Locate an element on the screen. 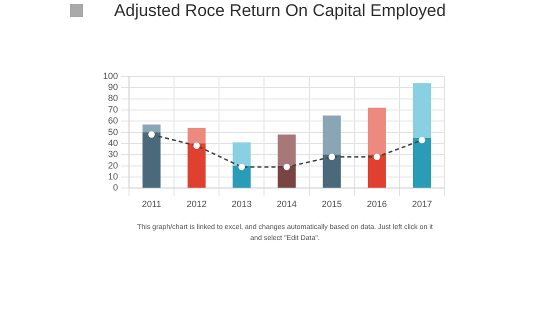 This screenshot has width=560, height=315. x-tick-label: 2014 is located at coordinates (286, 204).